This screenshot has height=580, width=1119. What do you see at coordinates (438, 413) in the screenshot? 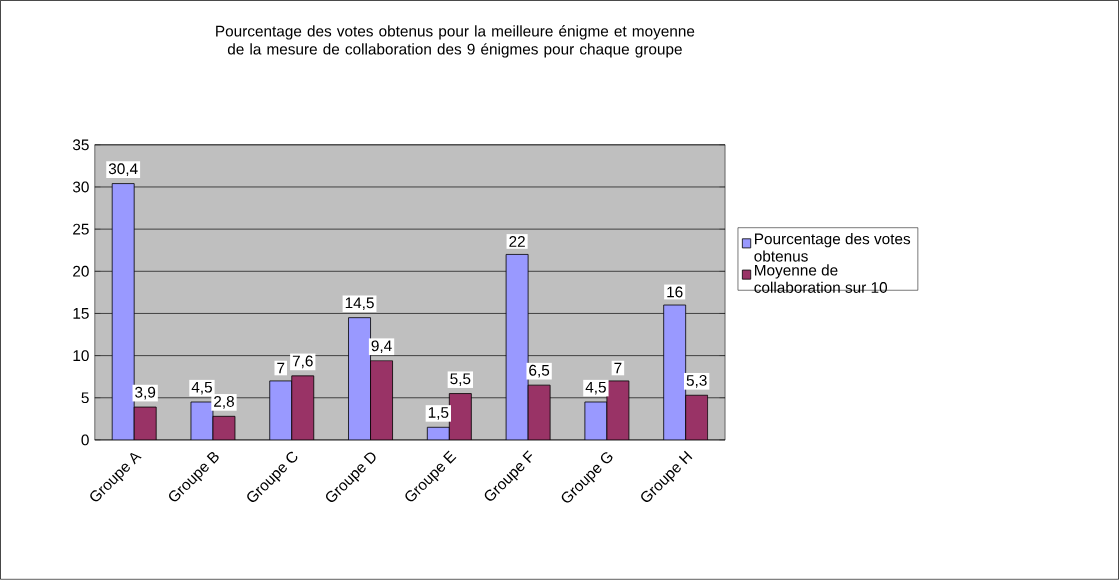
I see `data-label: 1,5` at bounding box center [438, 413].